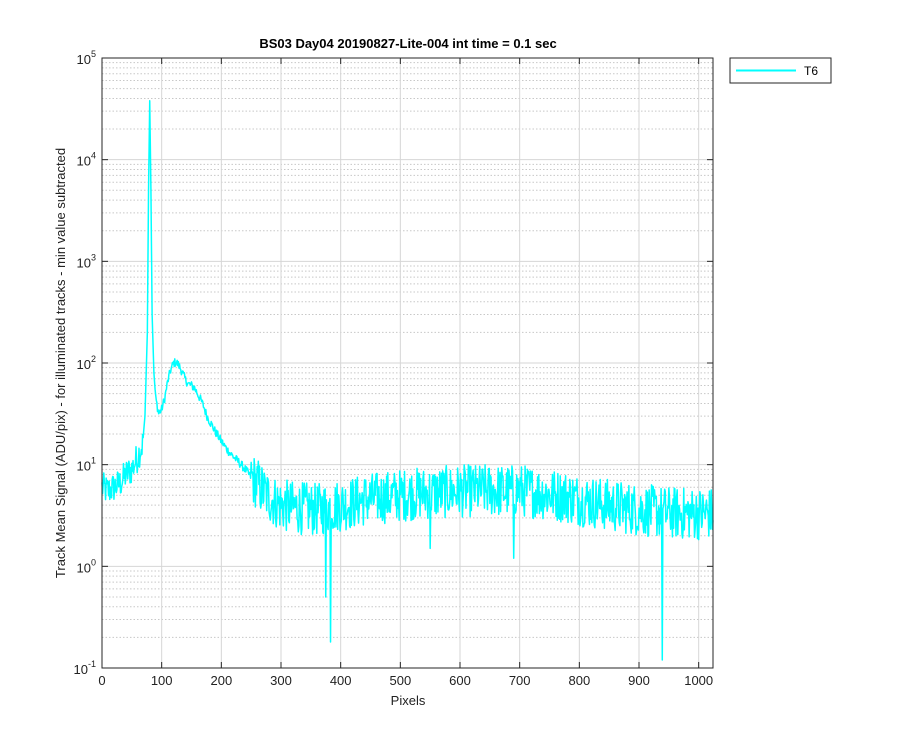 Image resolution: width=900 pixels, height=750 pixels. I want to click on x-tick-label: 800, so click(579, 680).